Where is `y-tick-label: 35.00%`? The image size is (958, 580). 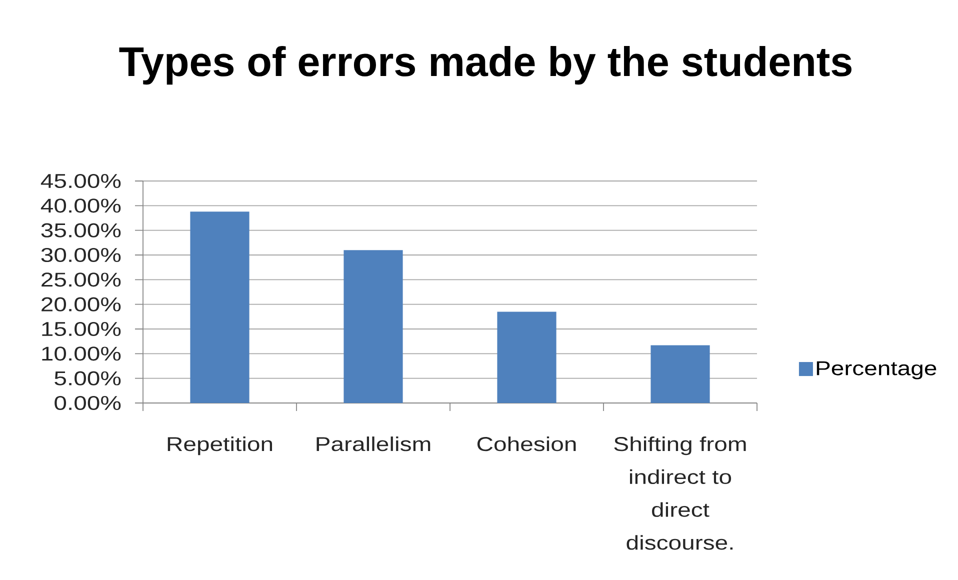 y-tick-label: 35.00% is located at coordinates (81, 230).